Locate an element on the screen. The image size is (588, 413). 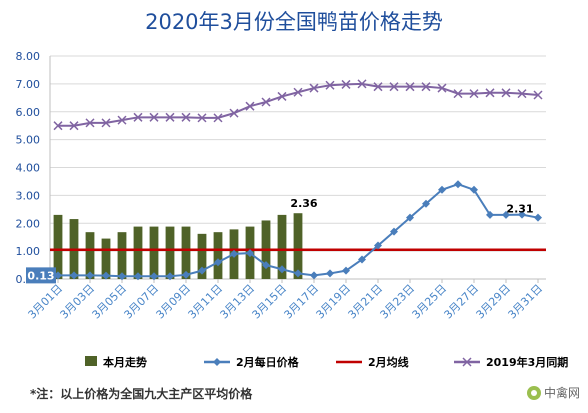
y-tick-label: 2.00 is located at coordinates (28, 223).